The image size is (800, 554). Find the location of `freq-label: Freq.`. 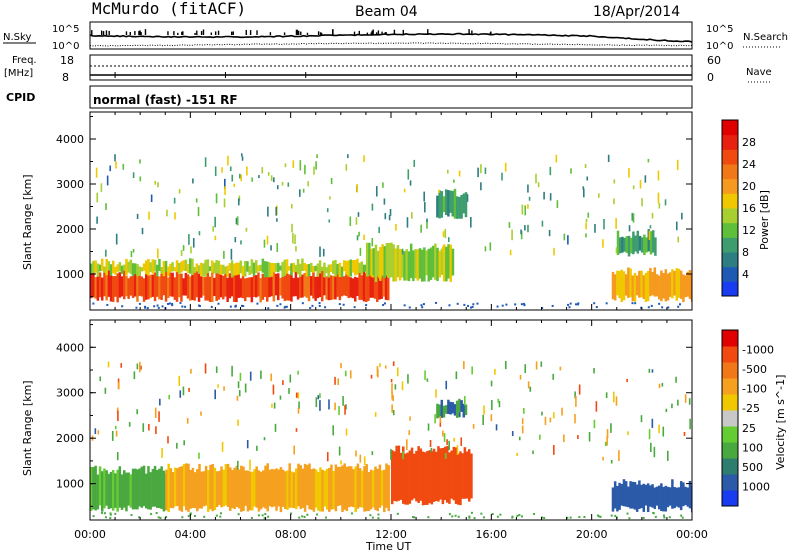

freq-label: Freq. is located at coordinates (24, 60).